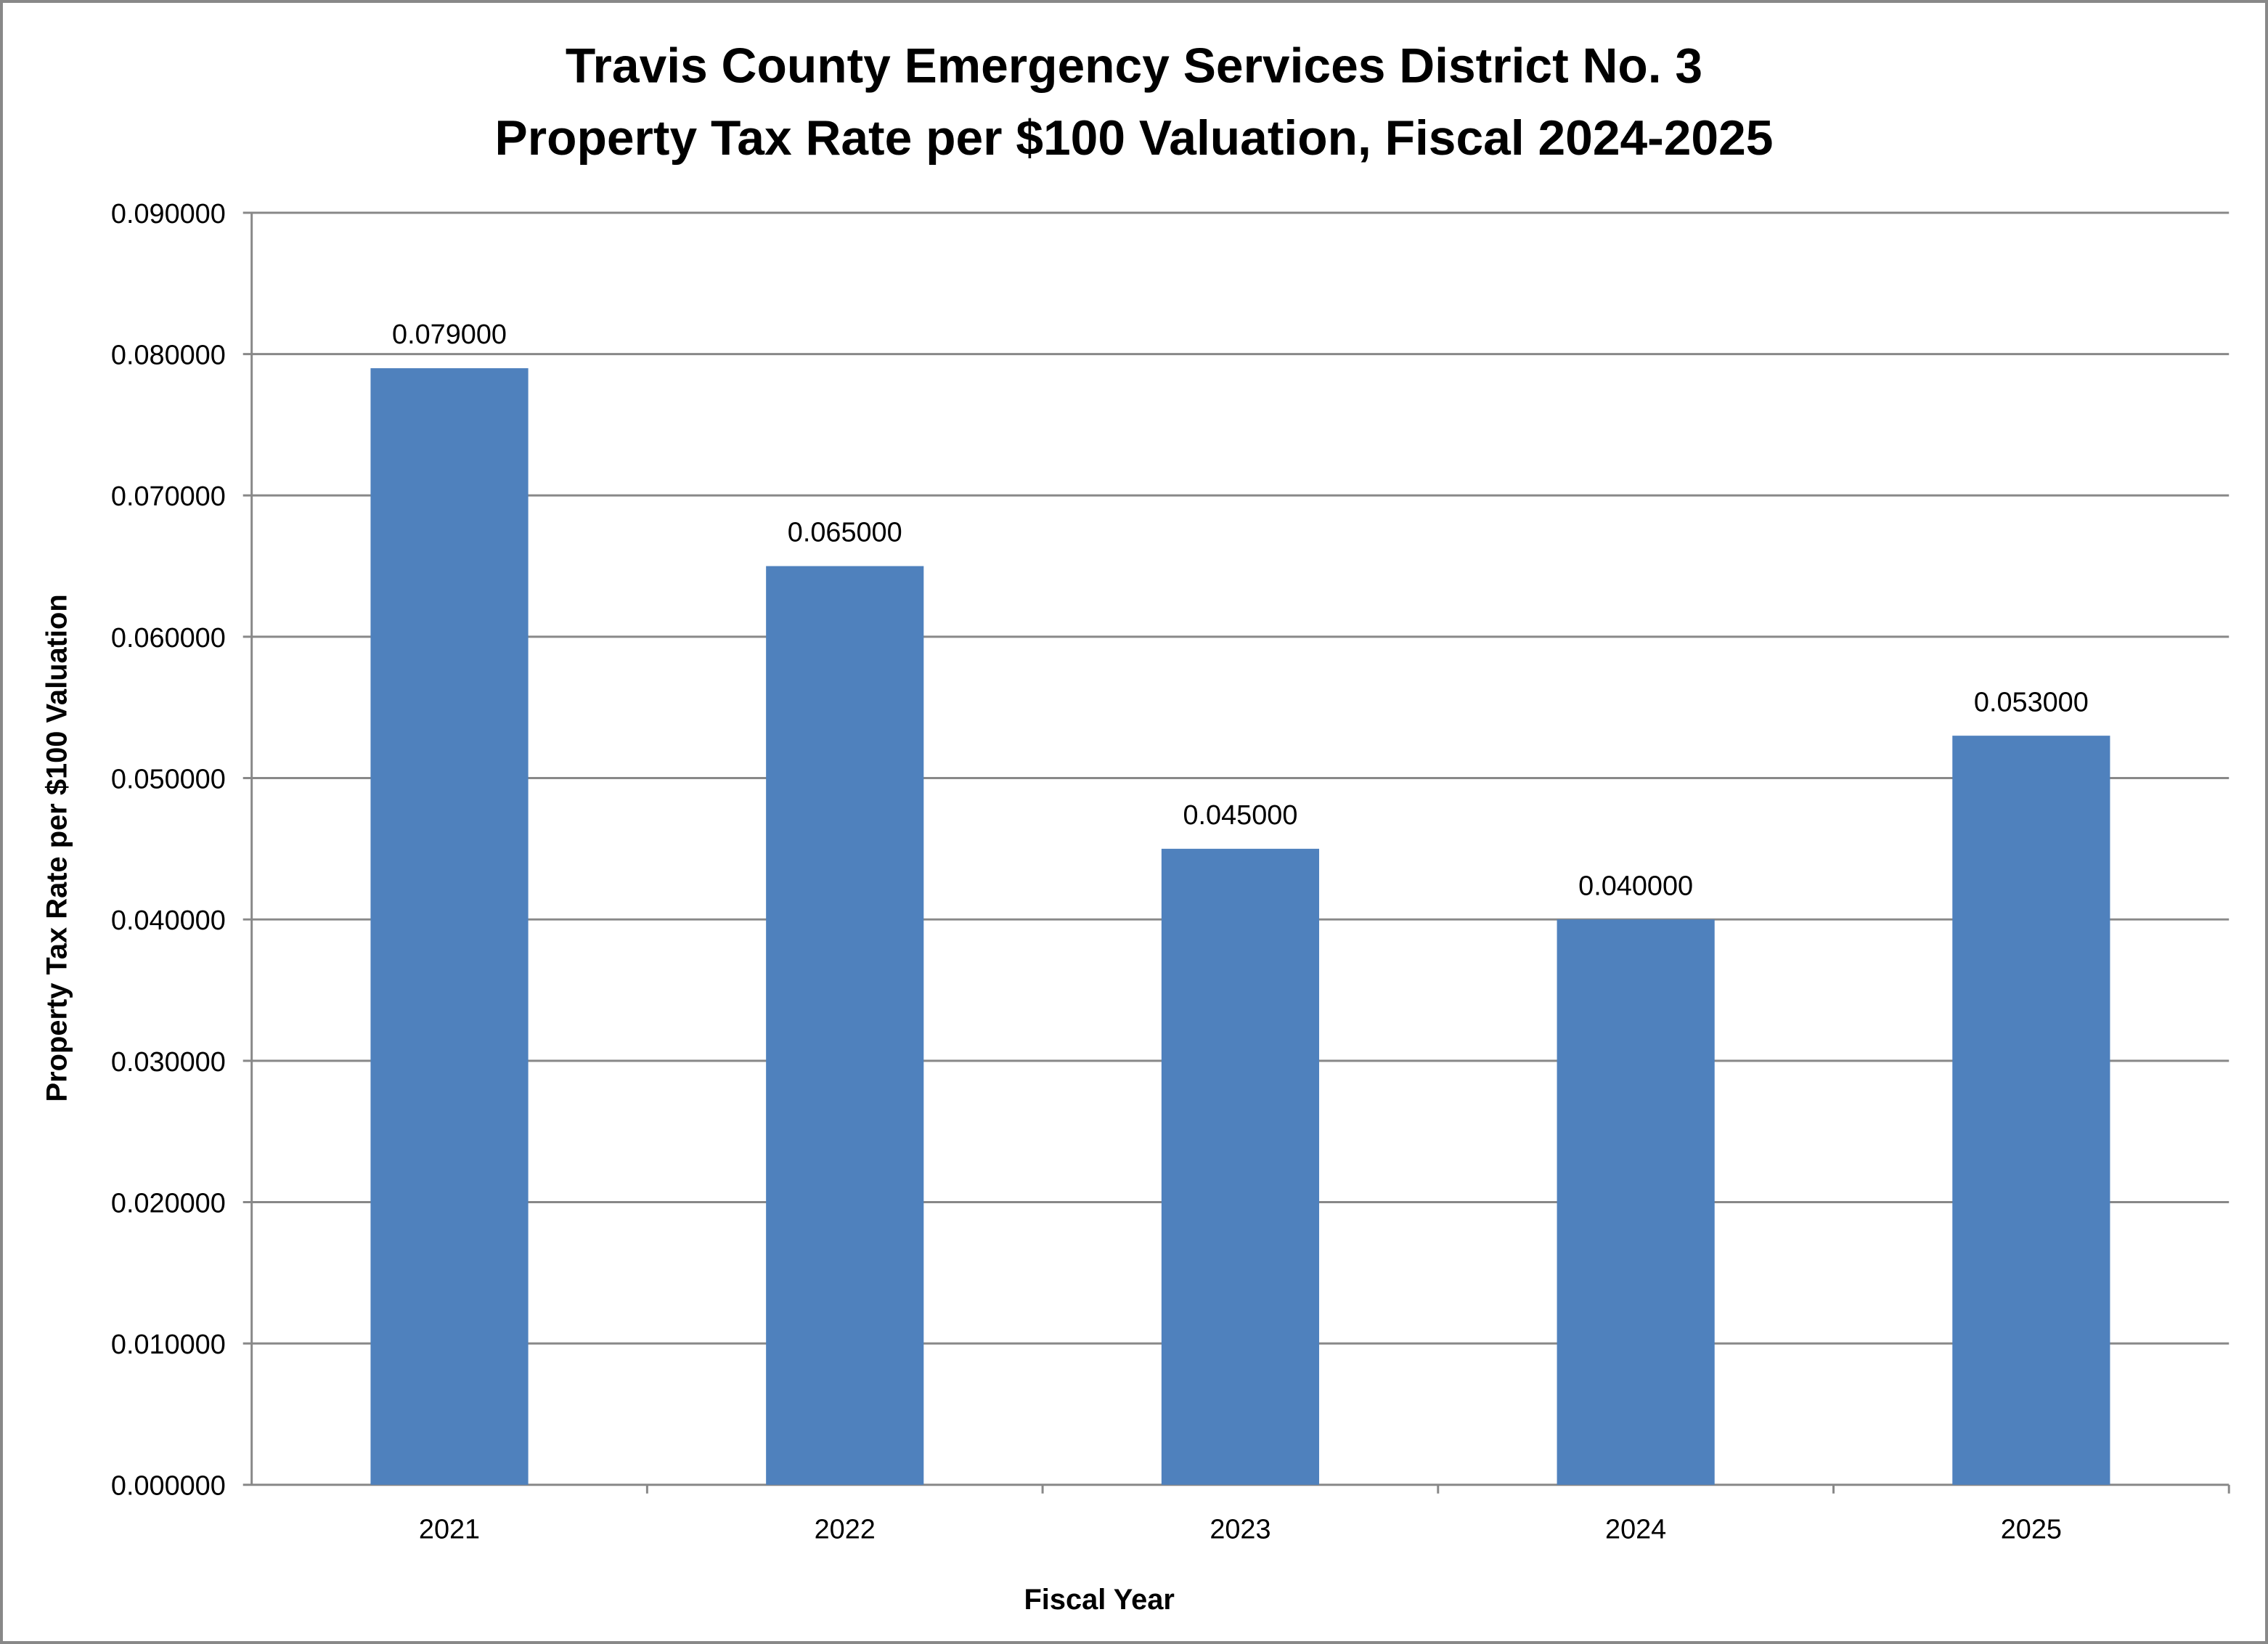 The height and width of the screenshot is (1644, 2268). What do you see at coordinates (1240, 816) in the screenshot?
I see `data-label: 0.045000` at bounding box center [1240, 816].